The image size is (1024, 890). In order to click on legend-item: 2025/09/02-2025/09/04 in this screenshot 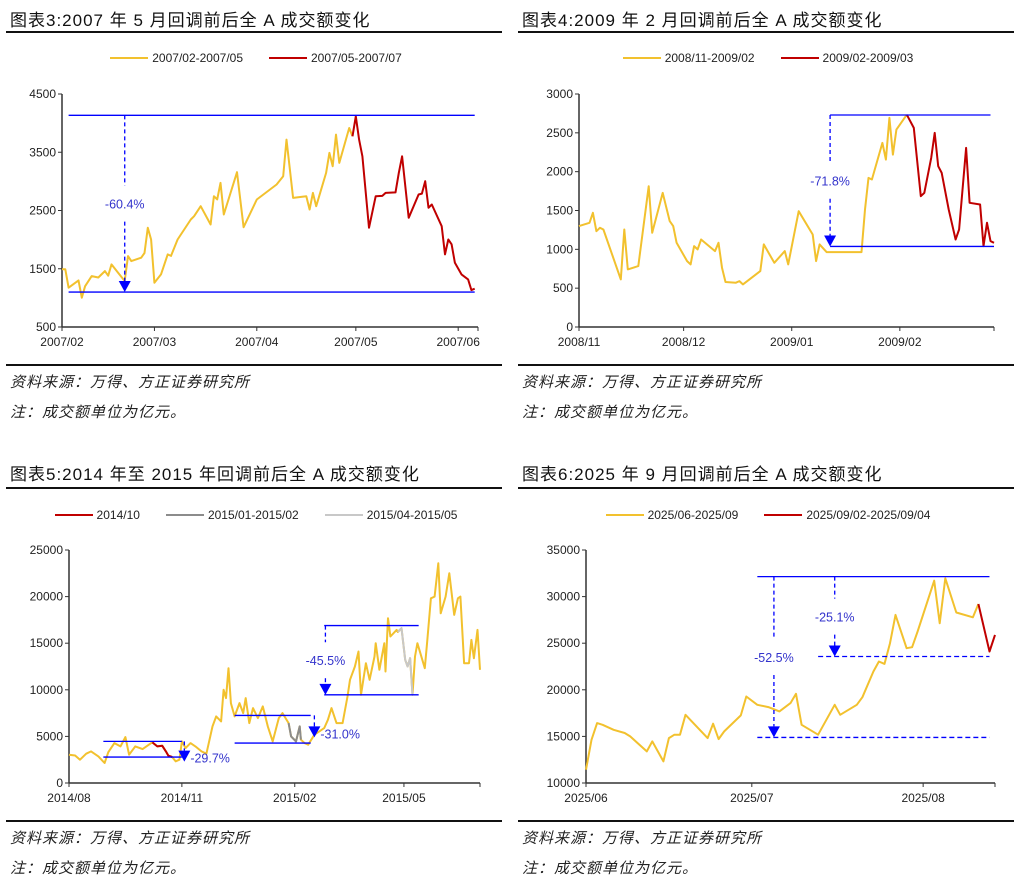, I will do `click(847, 515)`.